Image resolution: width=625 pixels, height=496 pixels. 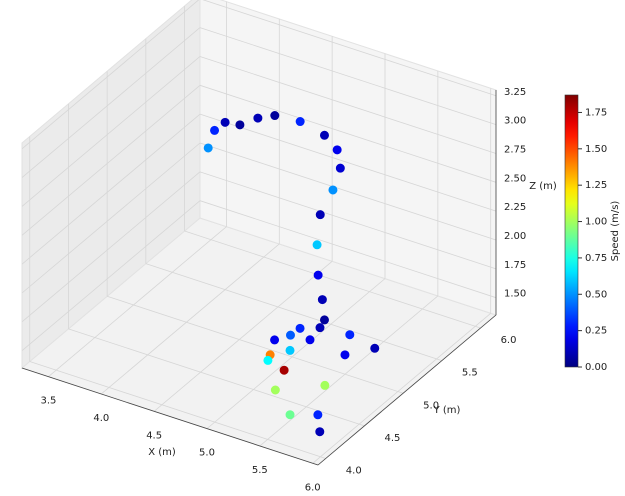 I want to click on z-tick-label: 2.75, so click(x=515, y=149).